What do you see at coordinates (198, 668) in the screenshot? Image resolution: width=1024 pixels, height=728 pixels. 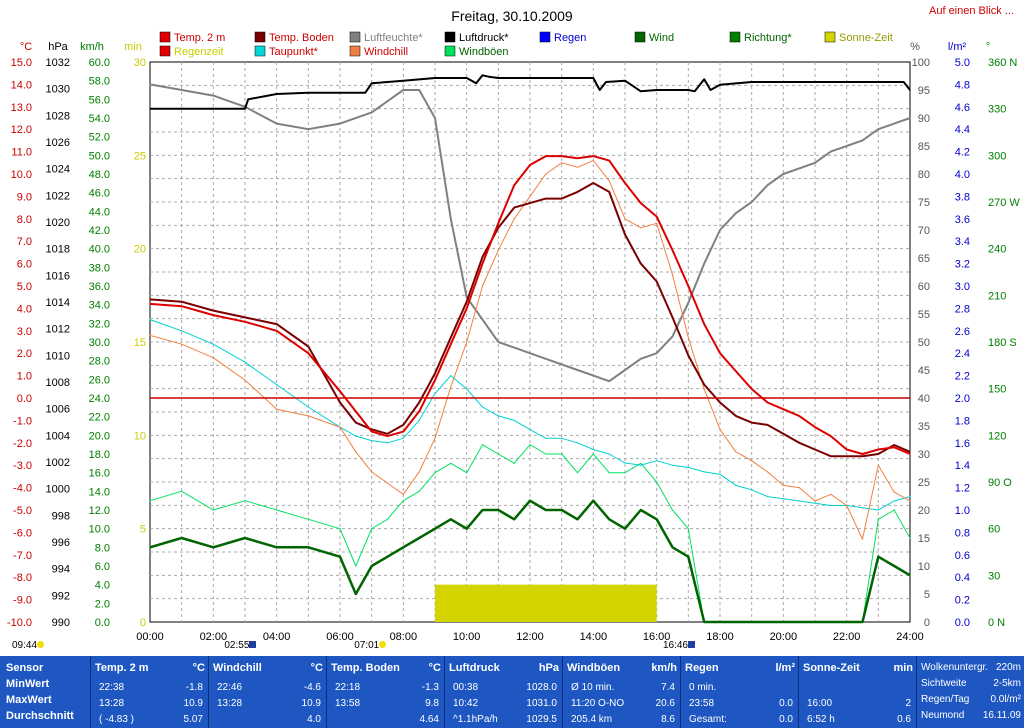 I see `summary-column-unit: °C` at bounding box center [198, 668].